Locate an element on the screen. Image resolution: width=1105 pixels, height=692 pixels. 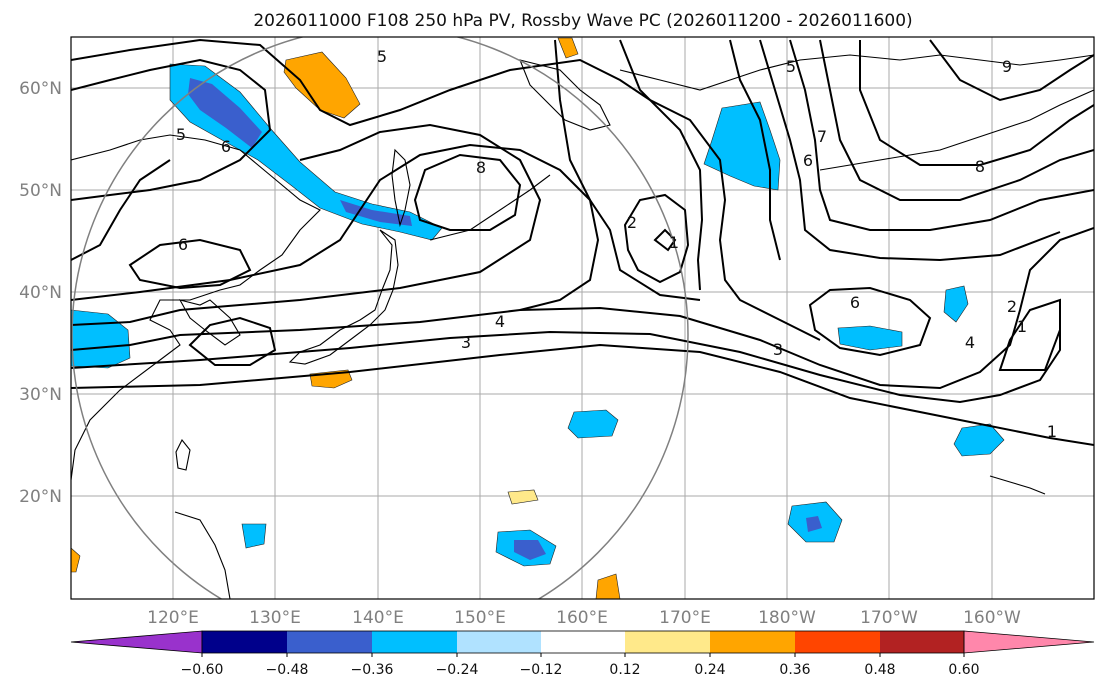
lon-tick-label: 160°E is located at coordinates (582, 618).